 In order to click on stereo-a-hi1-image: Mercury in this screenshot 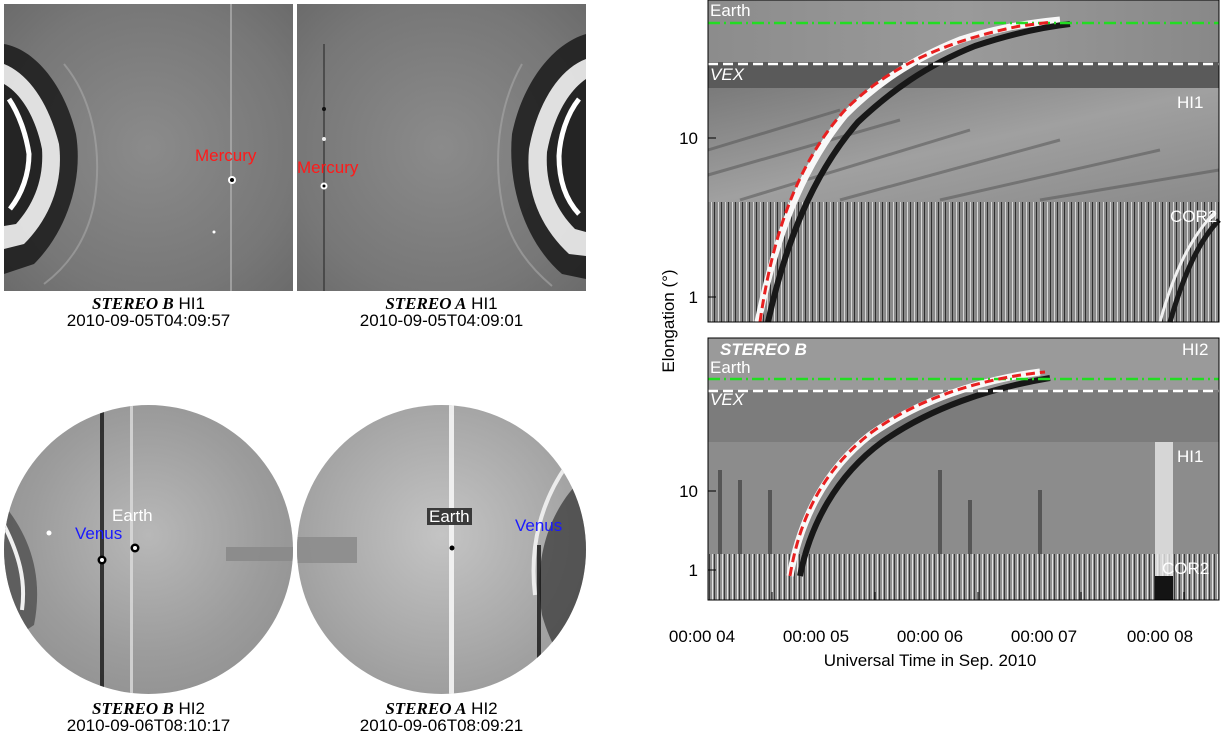, I will do `click(441, 147)`.